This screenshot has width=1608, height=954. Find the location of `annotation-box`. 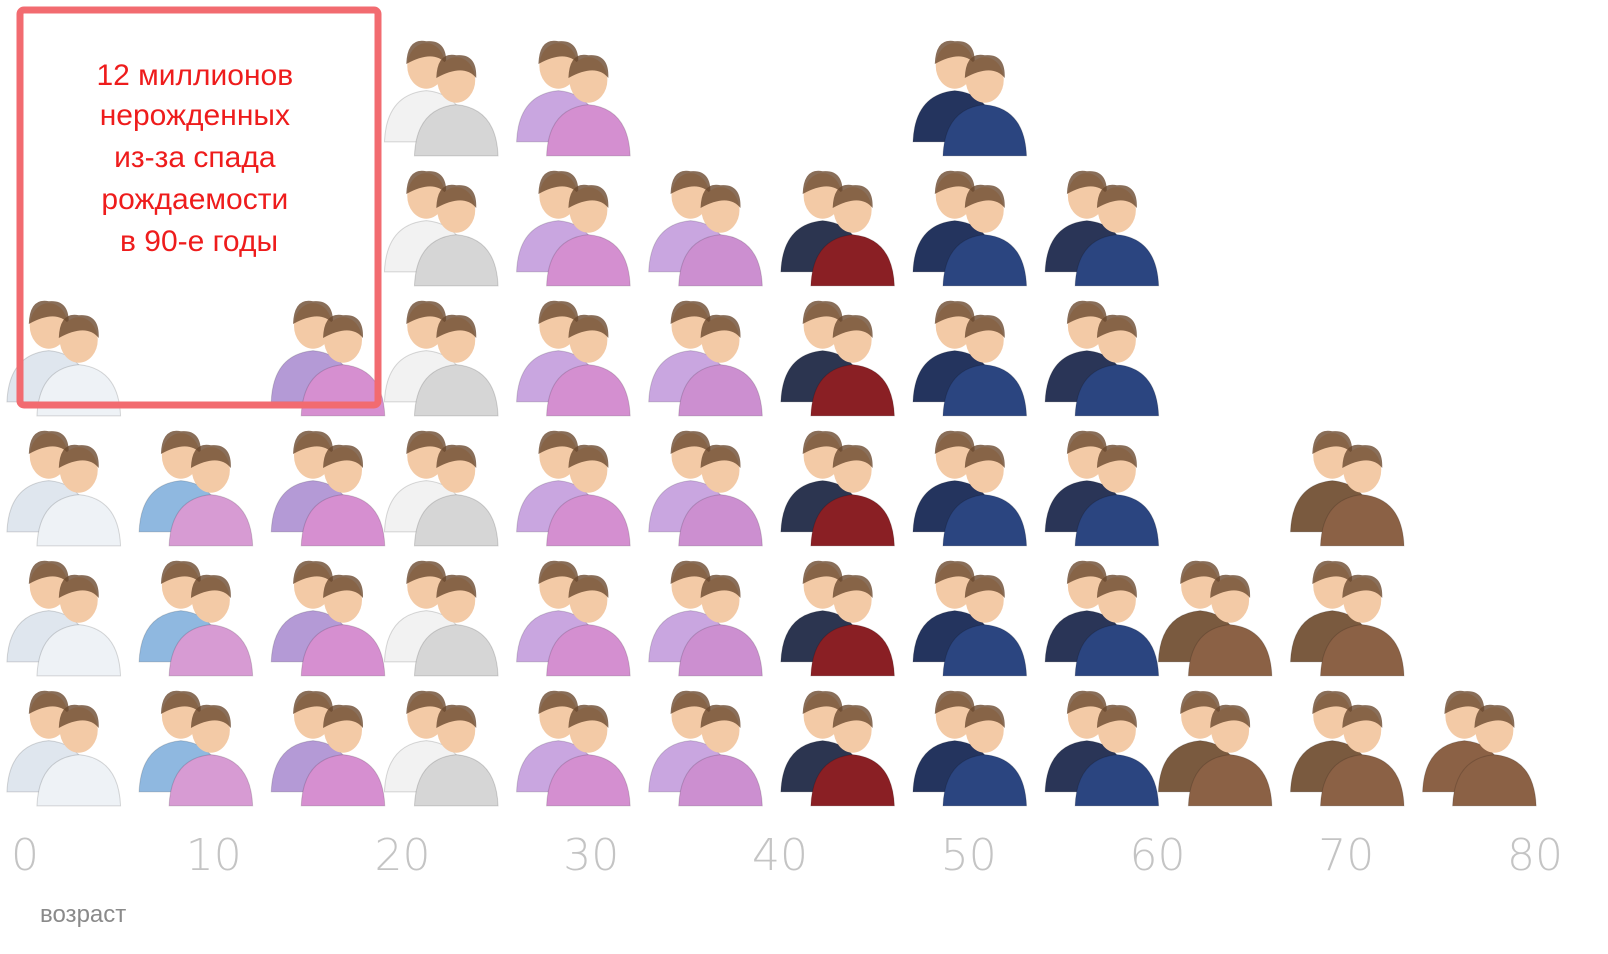

annotation-box is located at coordinates (199, 207).